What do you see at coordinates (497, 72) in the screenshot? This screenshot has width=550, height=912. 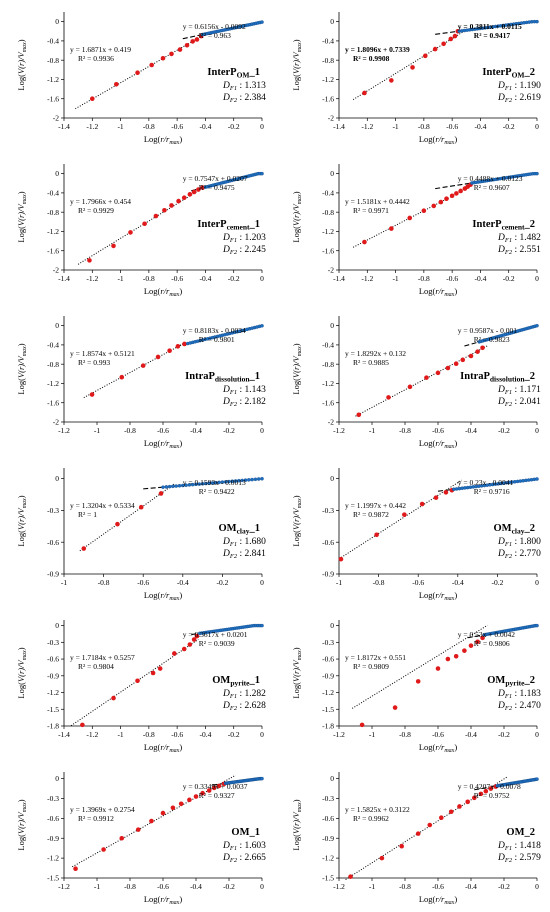 I see `panel-title-main: InterP` at bounding box center [497, 72].